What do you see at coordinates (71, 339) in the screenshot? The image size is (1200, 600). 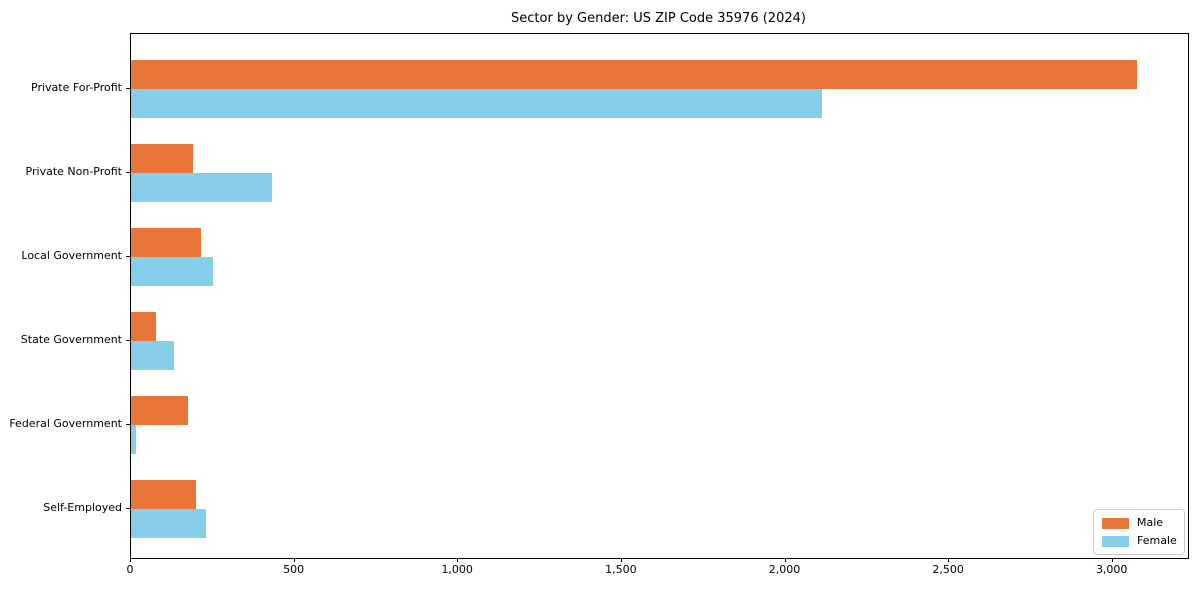 I see `y-label-state-government: State Government` at bounding box center [71, 339].